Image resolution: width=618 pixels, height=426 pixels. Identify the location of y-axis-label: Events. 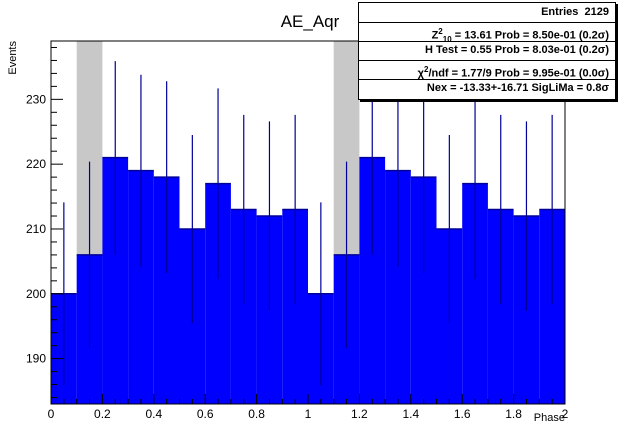
(13, 58).